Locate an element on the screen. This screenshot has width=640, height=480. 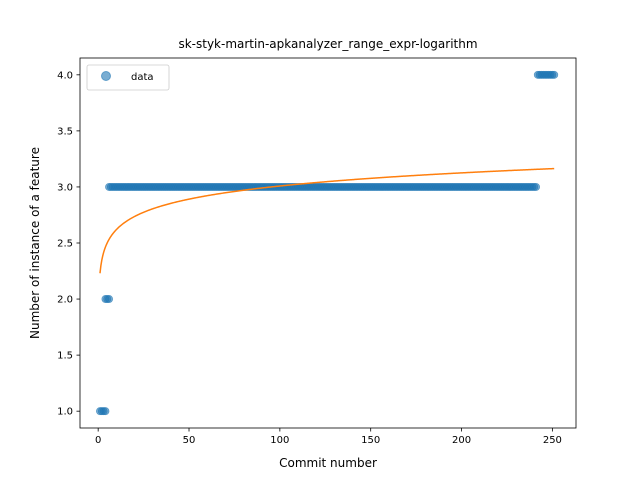
x-axis-label: Commit number is located at coordinates (328, 463).